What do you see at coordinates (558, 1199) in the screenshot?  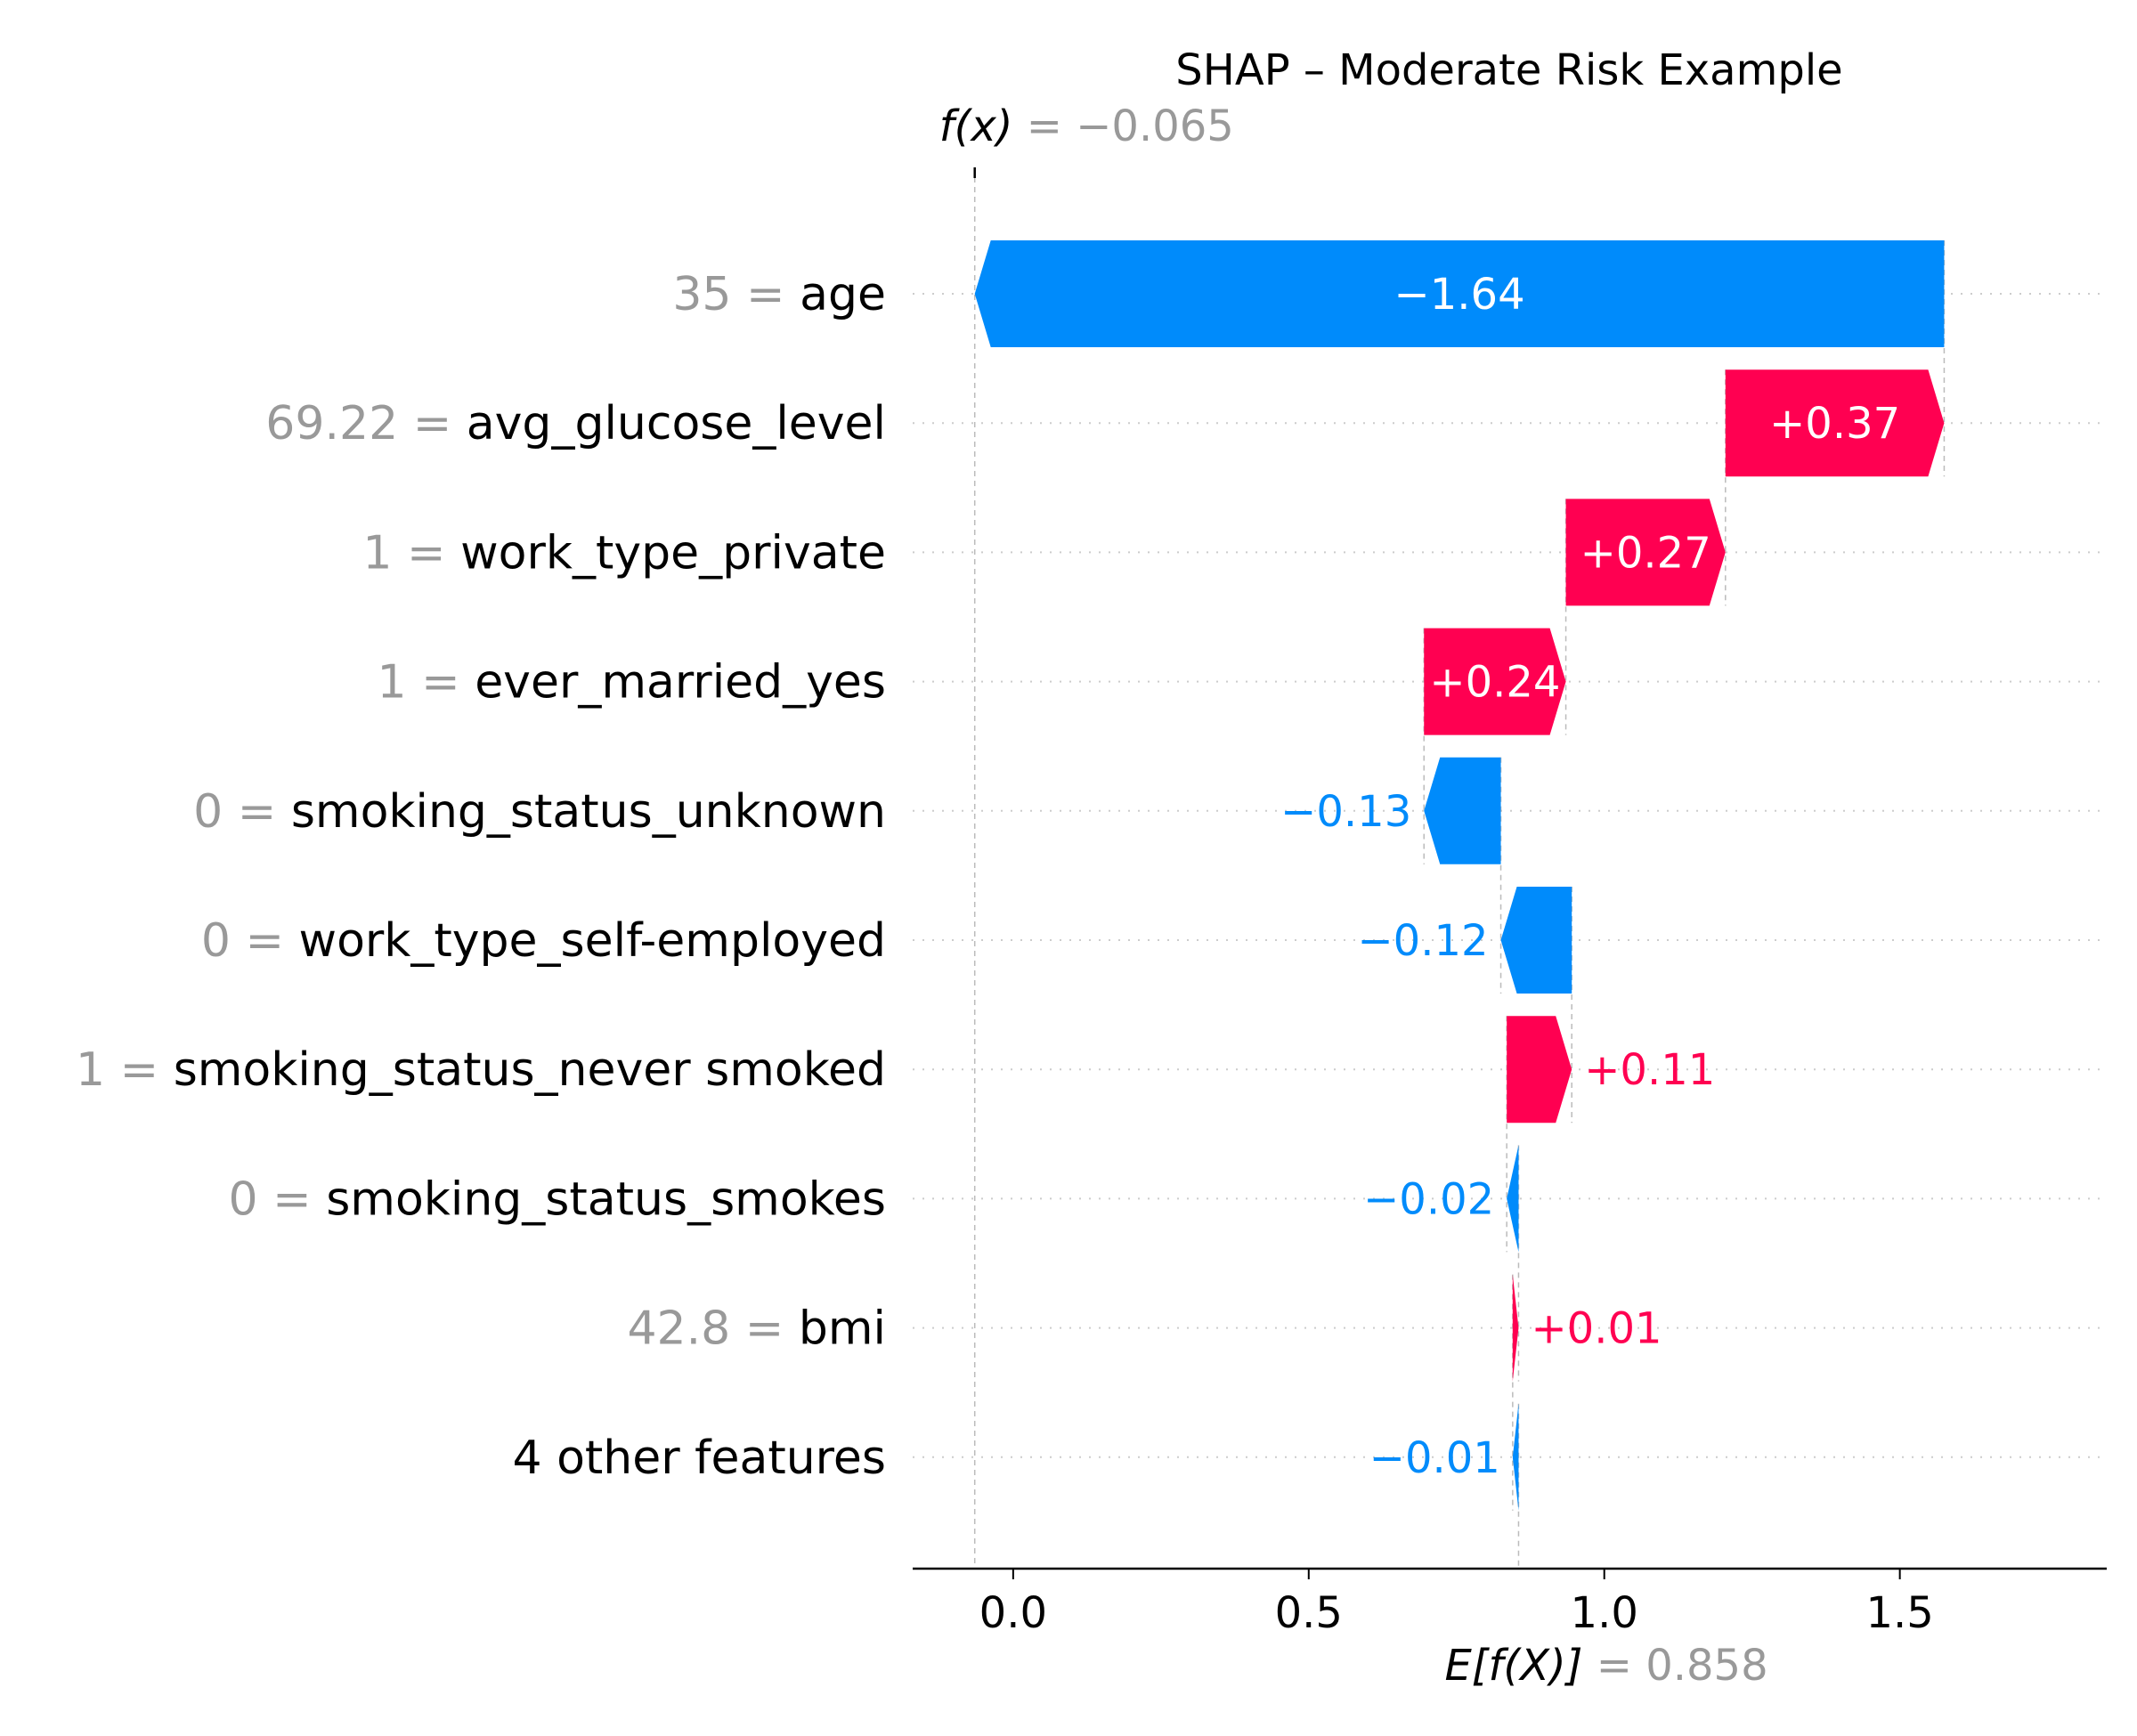 I see `feature-label: 0 = smoking_status_smokes` at bounding box center [558, 1199].